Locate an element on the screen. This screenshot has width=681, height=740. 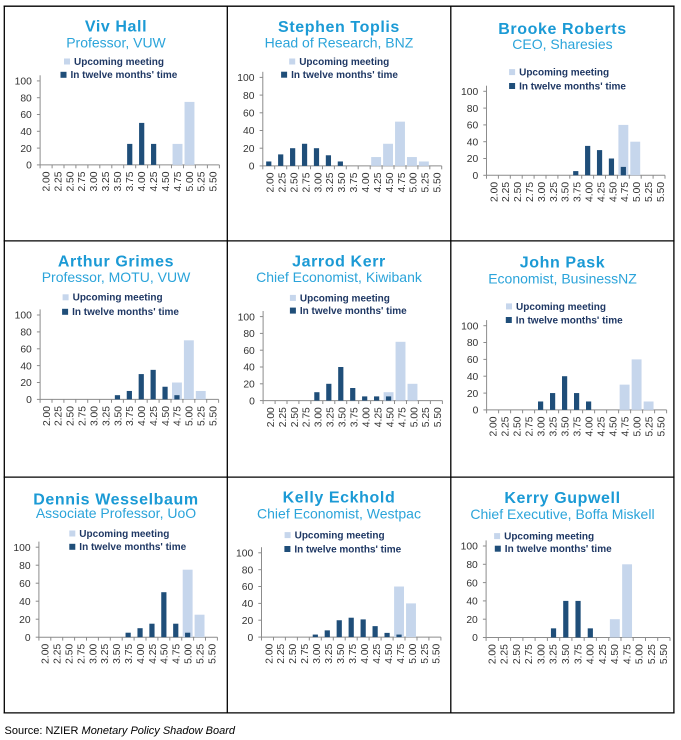
svg-text: Associate Professor, UoO is located at coordinates (116, 513).